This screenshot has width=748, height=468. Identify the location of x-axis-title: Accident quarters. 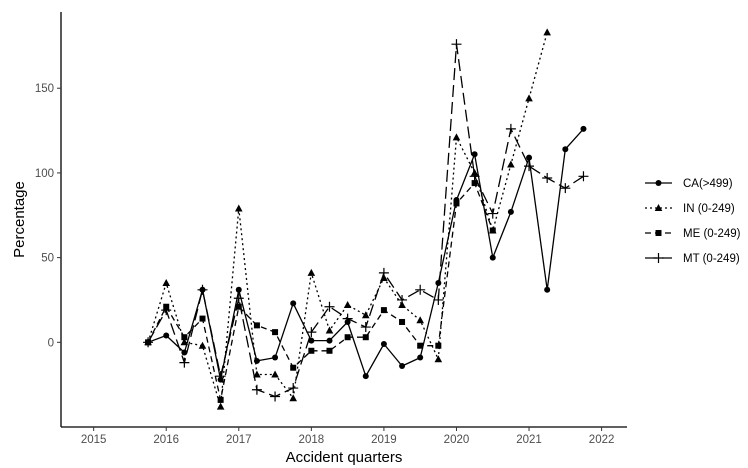
(344, 457).